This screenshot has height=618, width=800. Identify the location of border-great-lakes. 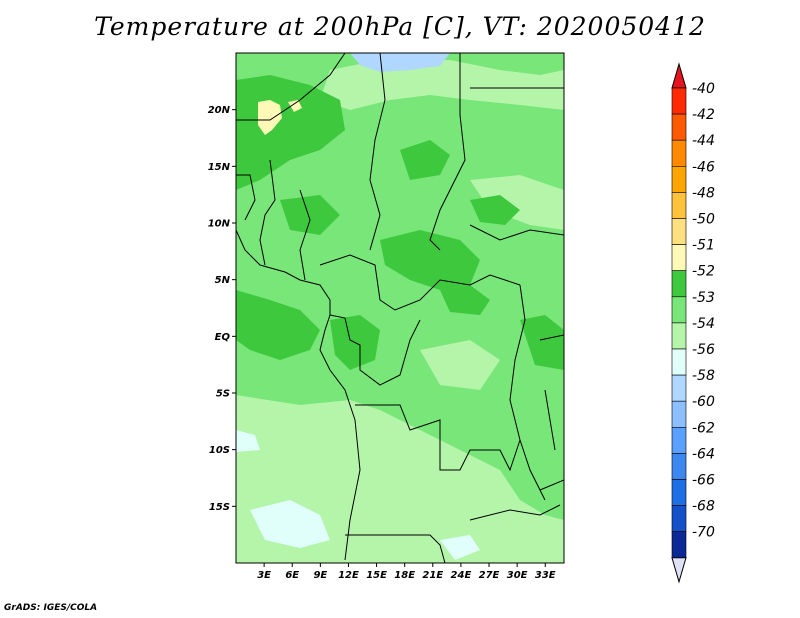
(527, 392).